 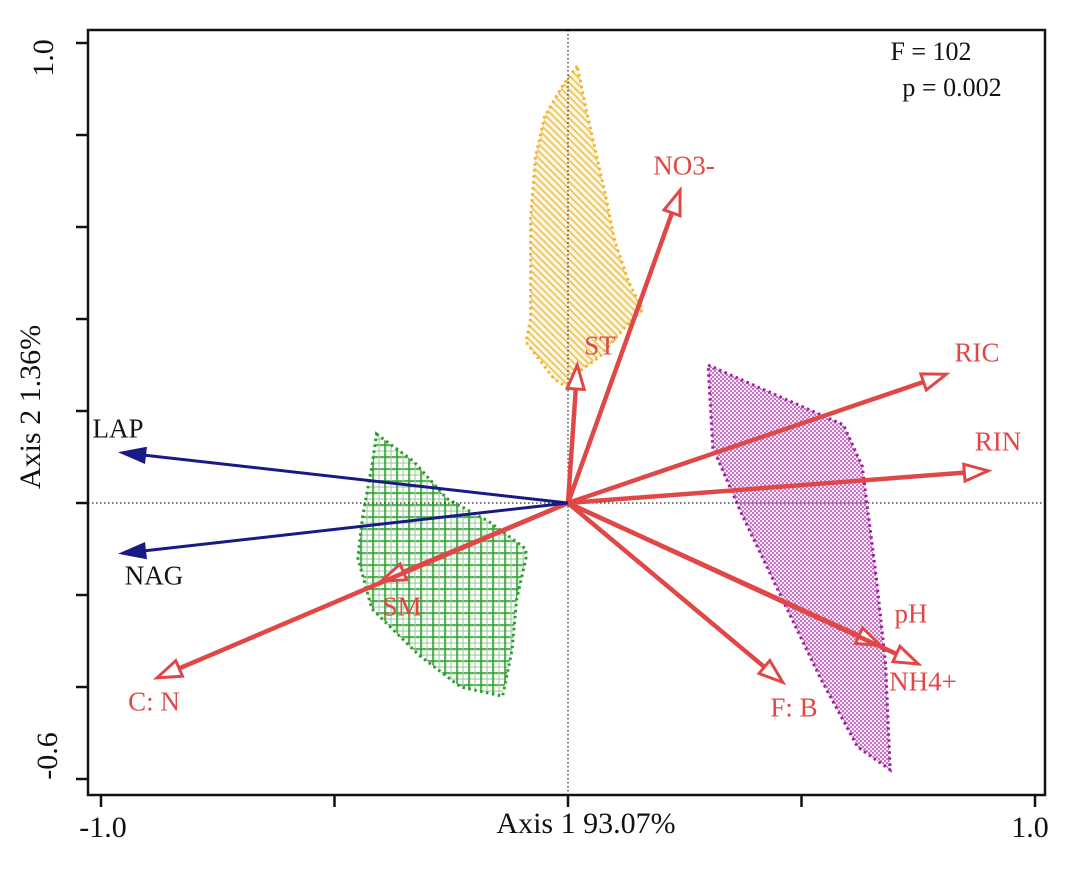 What do you see at coordinates (442, 564) in the screenshot?
I see `hull-green` at bounding box center [442, 564].